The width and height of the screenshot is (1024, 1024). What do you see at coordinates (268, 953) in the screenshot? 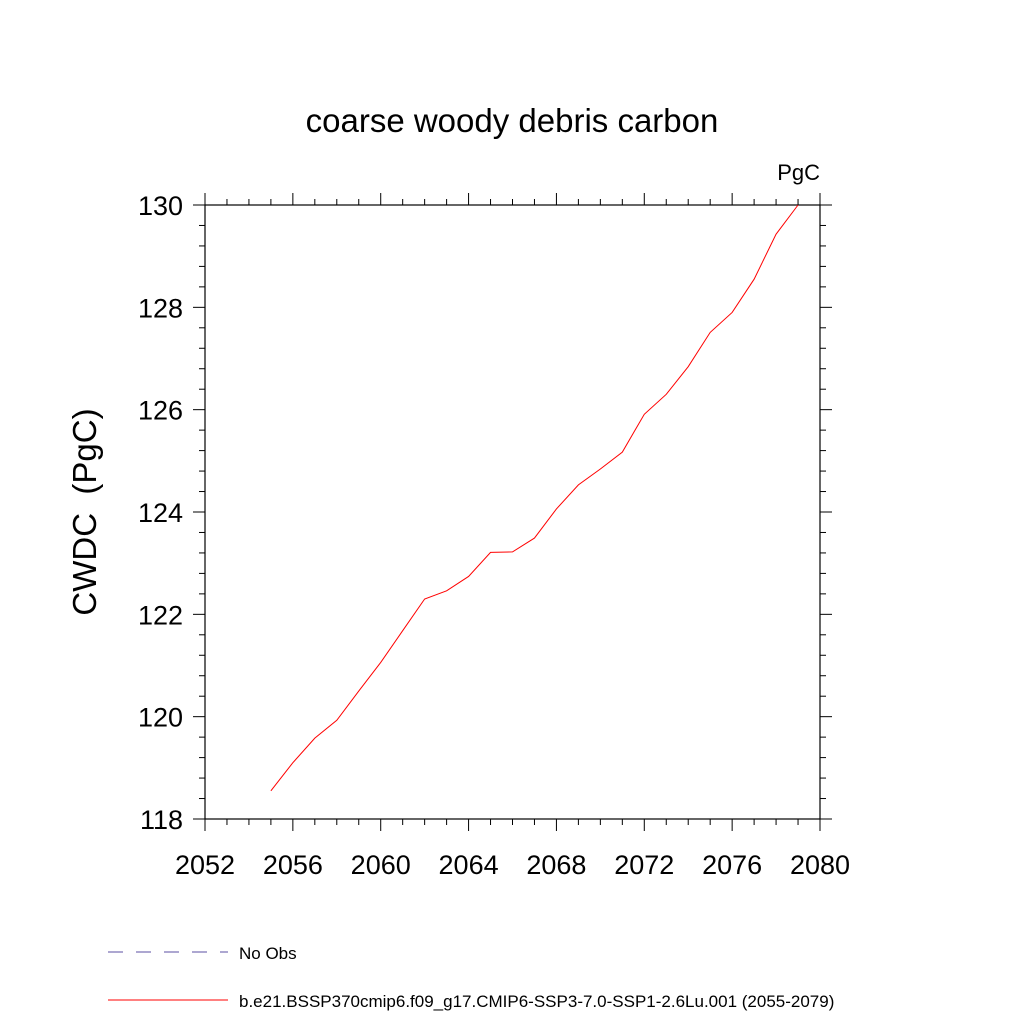
I see `legend-label: No Obs` at bounding box center [268, 953].